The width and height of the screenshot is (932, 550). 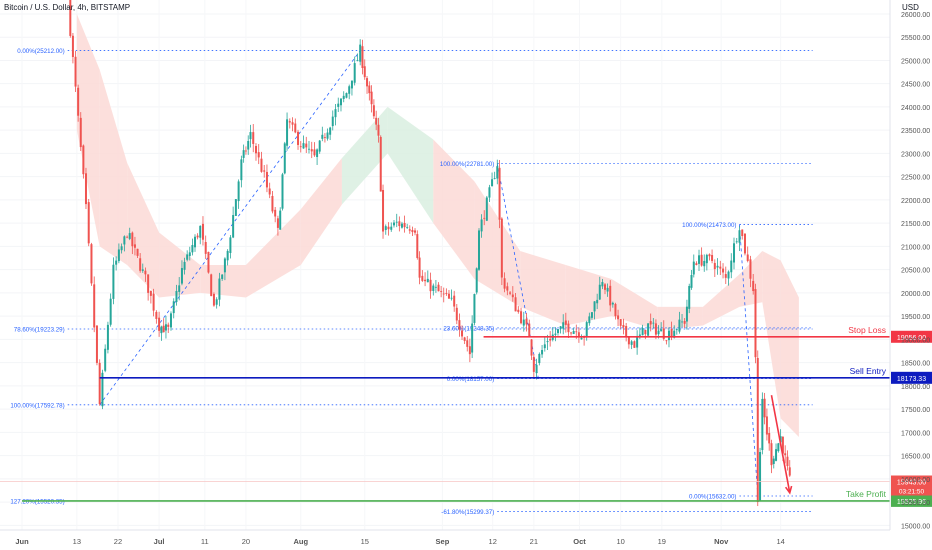 What do you see at coordinates (365, 541) in the screenshot?
I see `time-tick-label: 15` at bounding box center [365, 541].